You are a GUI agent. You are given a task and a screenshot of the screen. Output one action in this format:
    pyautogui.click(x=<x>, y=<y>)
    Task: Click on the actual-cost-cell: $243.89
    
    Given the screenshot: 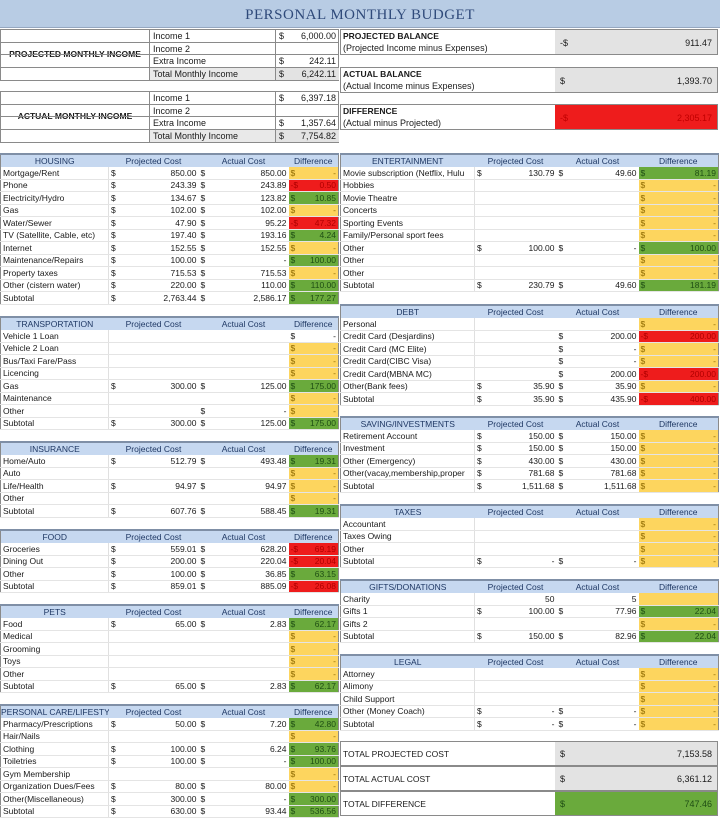 What is the action you would take?
    pyautogui.click(x=243, y=185)
    